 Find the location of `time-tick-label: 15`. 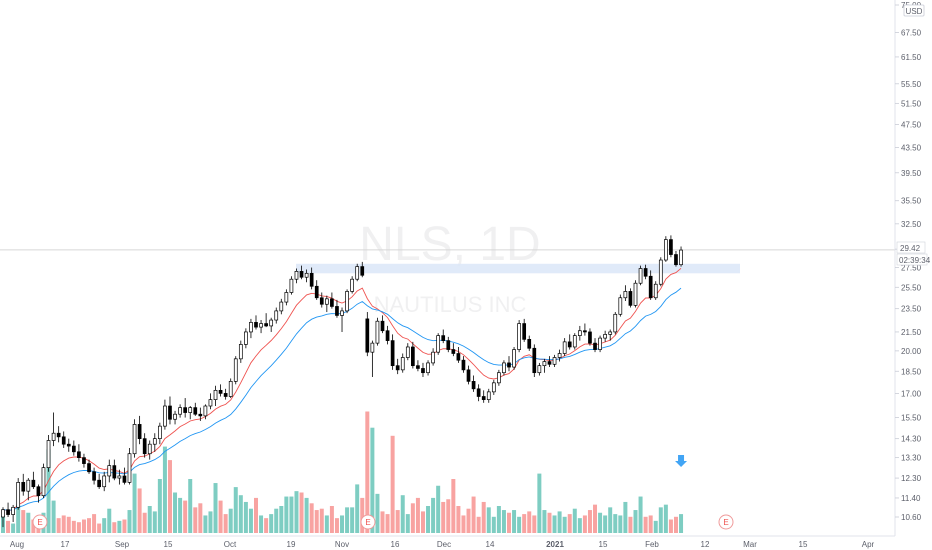

time-tick-label: 15 is located at coordinates (803, 544).